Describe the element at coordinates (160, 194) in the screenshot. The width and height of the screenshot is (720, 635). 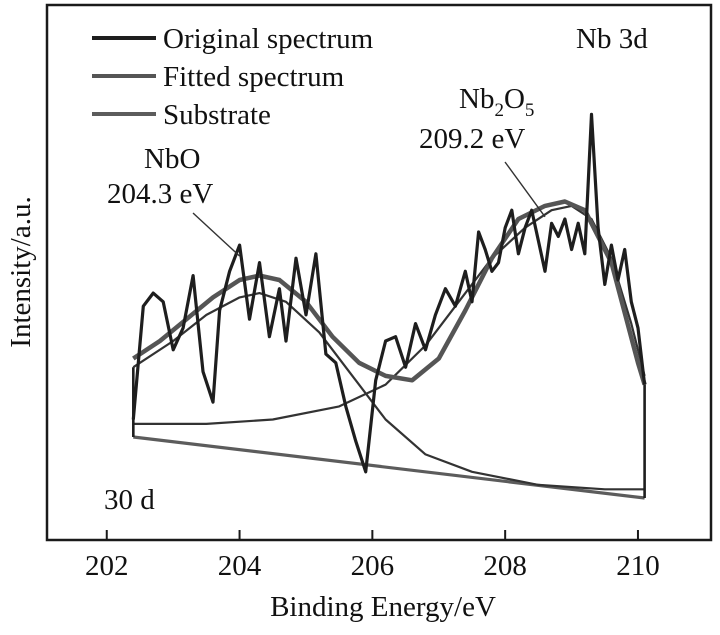
I see `annotation-nbo-energy: 204.3 eV` at that location.